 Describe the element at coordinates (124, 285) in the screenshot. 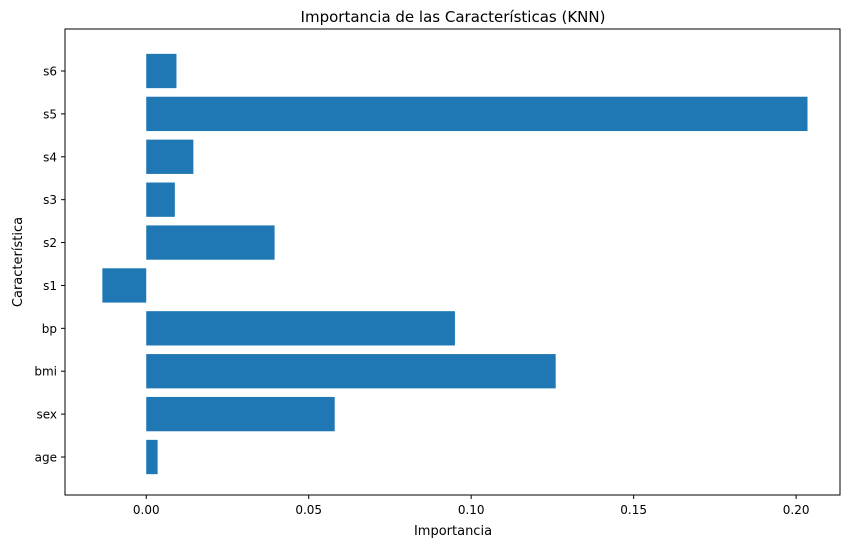

I see `bar-s1` at that location.